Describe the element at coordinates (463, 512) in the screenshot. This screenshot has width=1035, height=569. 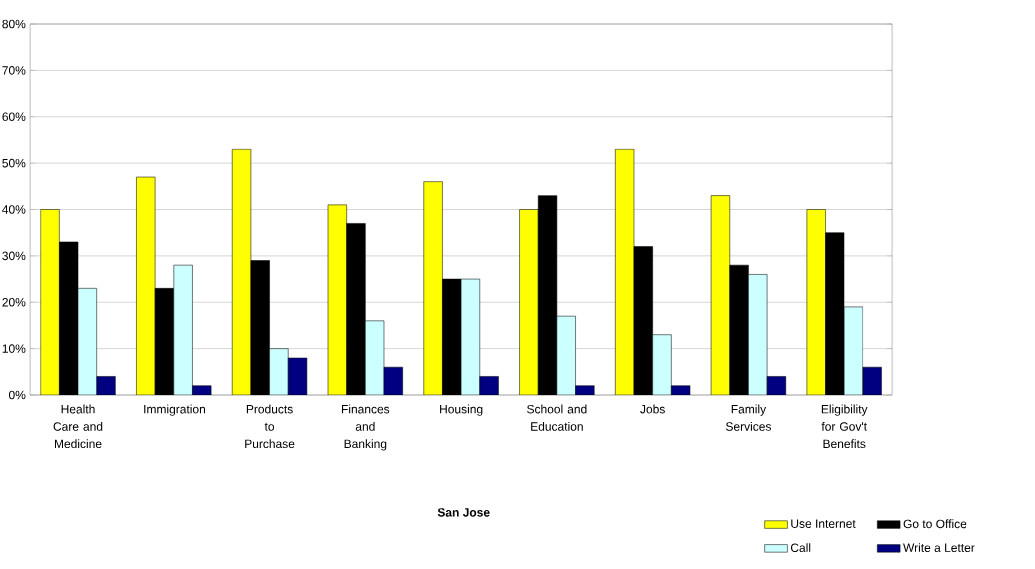
I see `text: San Jose` at that location.